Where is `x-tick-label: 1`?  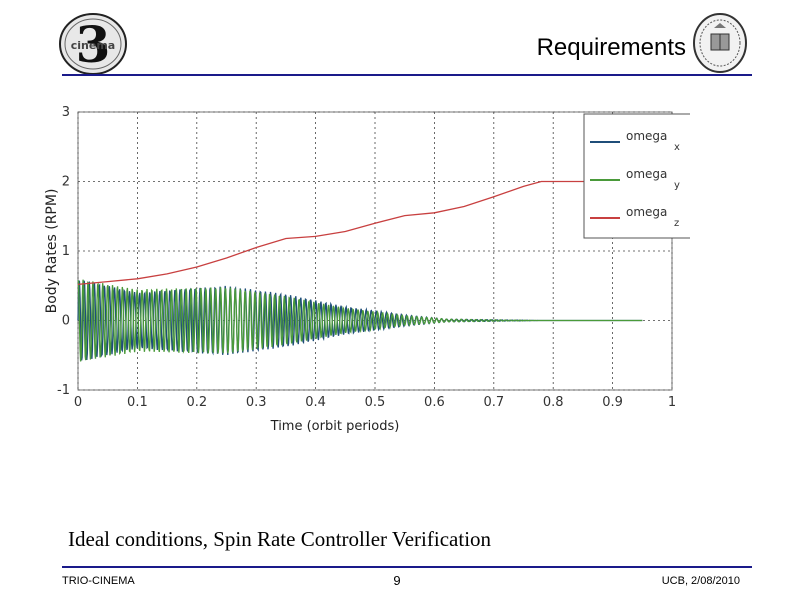 x-tick-label: 1 is located at coordinates (672, 402).